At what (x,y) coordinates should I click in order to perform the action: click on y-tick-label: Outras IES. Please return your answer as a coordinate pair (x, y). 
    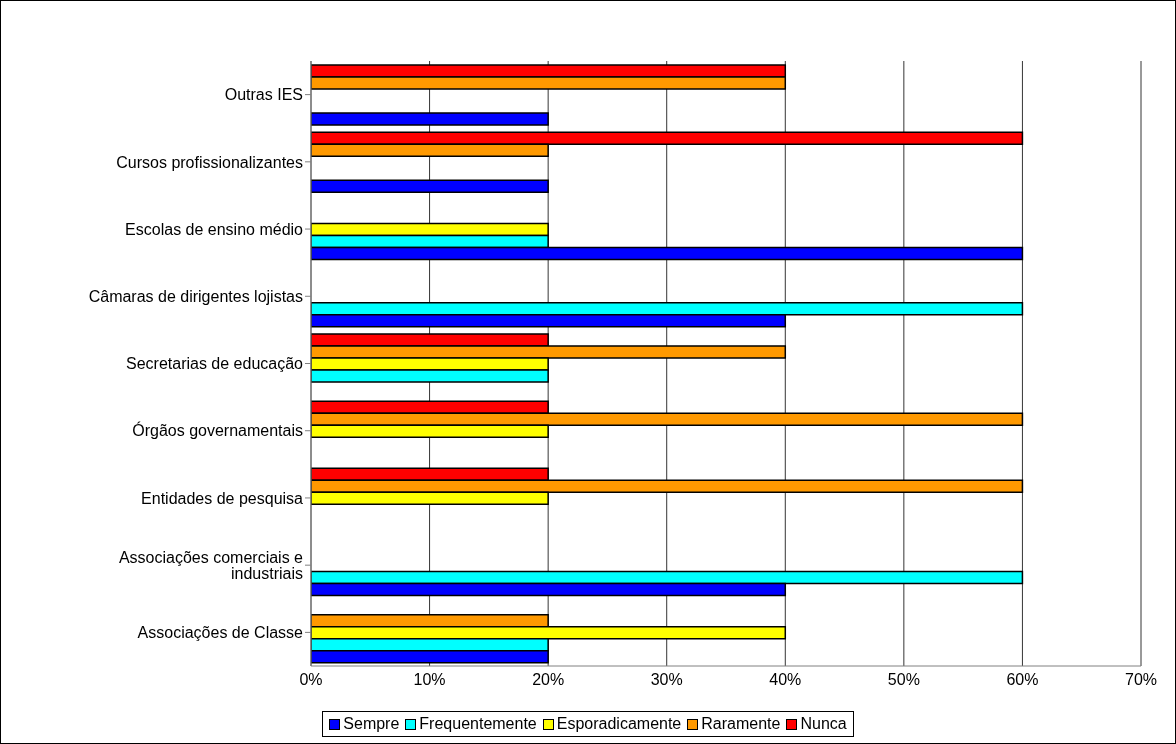
    Looking at the image, I should click on (263, 95).